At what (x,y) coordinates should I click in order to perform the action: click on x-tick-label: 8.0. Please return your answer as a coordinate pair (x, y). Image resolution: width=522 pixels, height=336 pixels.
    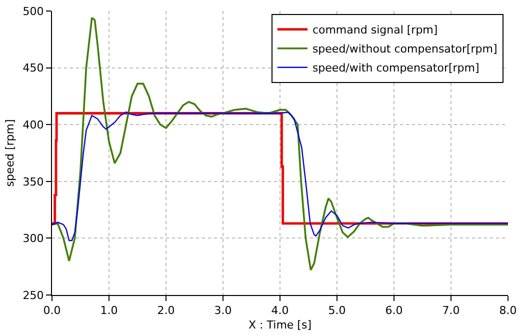
    Looking at the image, I should click on (508, 311).